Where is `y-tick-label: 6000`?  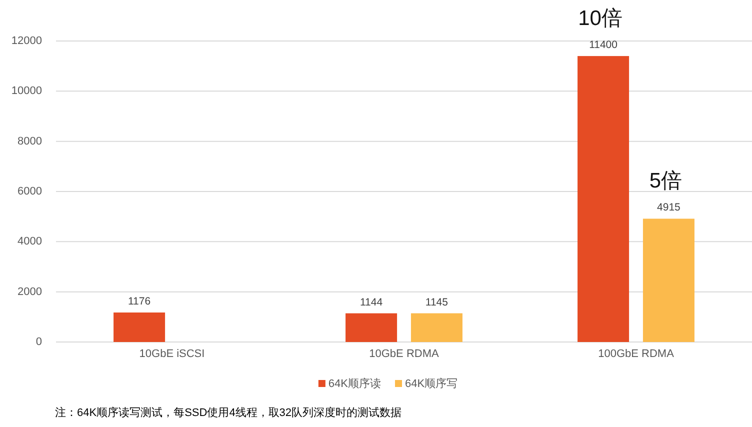 y-tick-label: 6000 is located at coordinates (30, 192).